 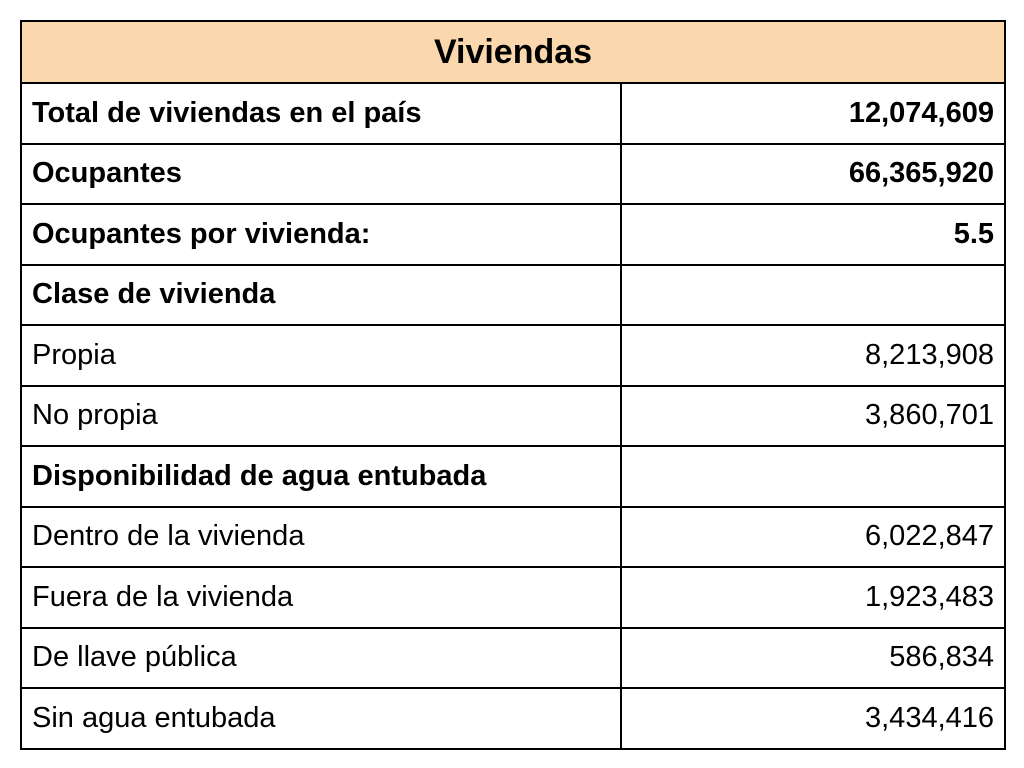 What do you see at coordinates (321, 173) in the screenshot?
I see `row-label: Ocupantes` at bounding box center [321, 173].